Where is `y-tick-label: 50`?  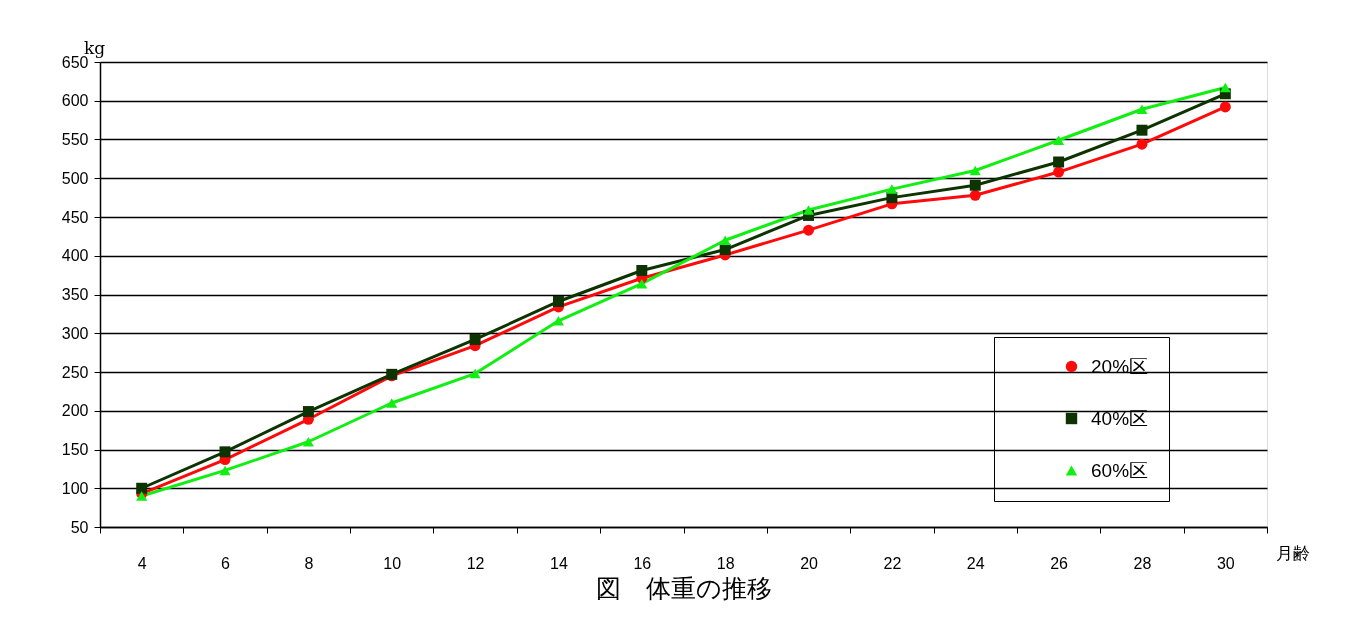
y-tick-label: 50 is located at coordinates (79, 527).